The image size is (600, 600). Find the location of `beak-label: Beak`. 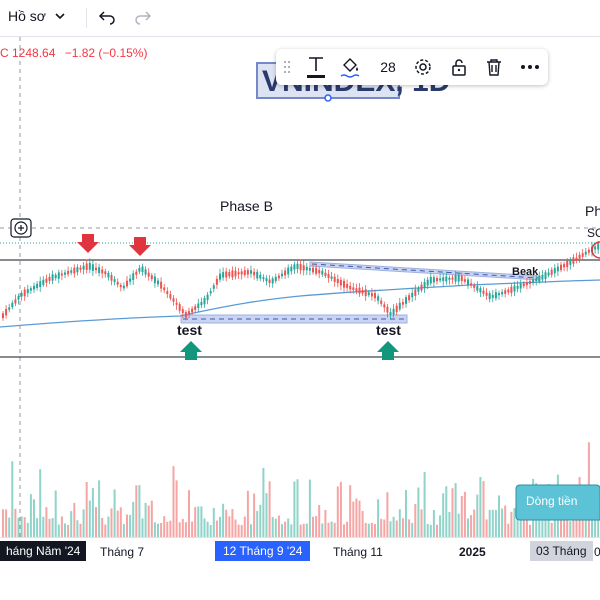

beak-label: Beak is located at coordinates (525, 272).